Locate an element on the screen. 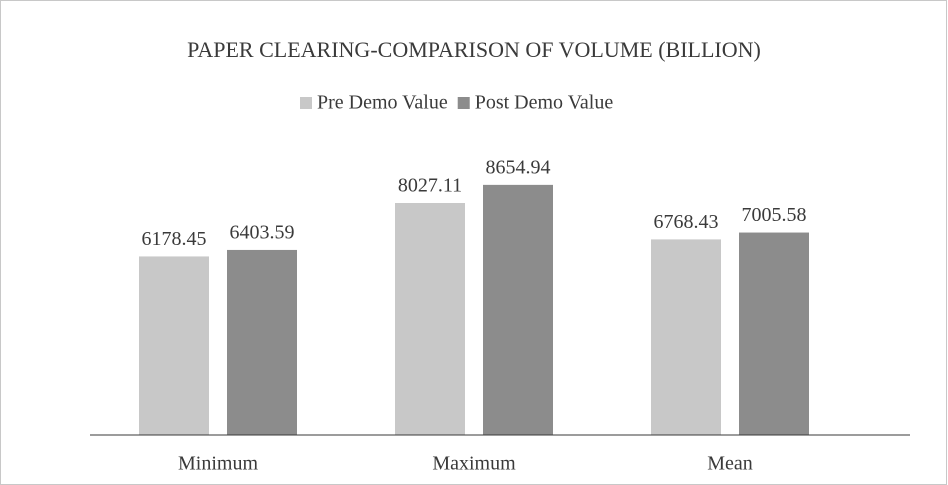  legend-label: Post Demo Value is located at coordinates (544, 103).